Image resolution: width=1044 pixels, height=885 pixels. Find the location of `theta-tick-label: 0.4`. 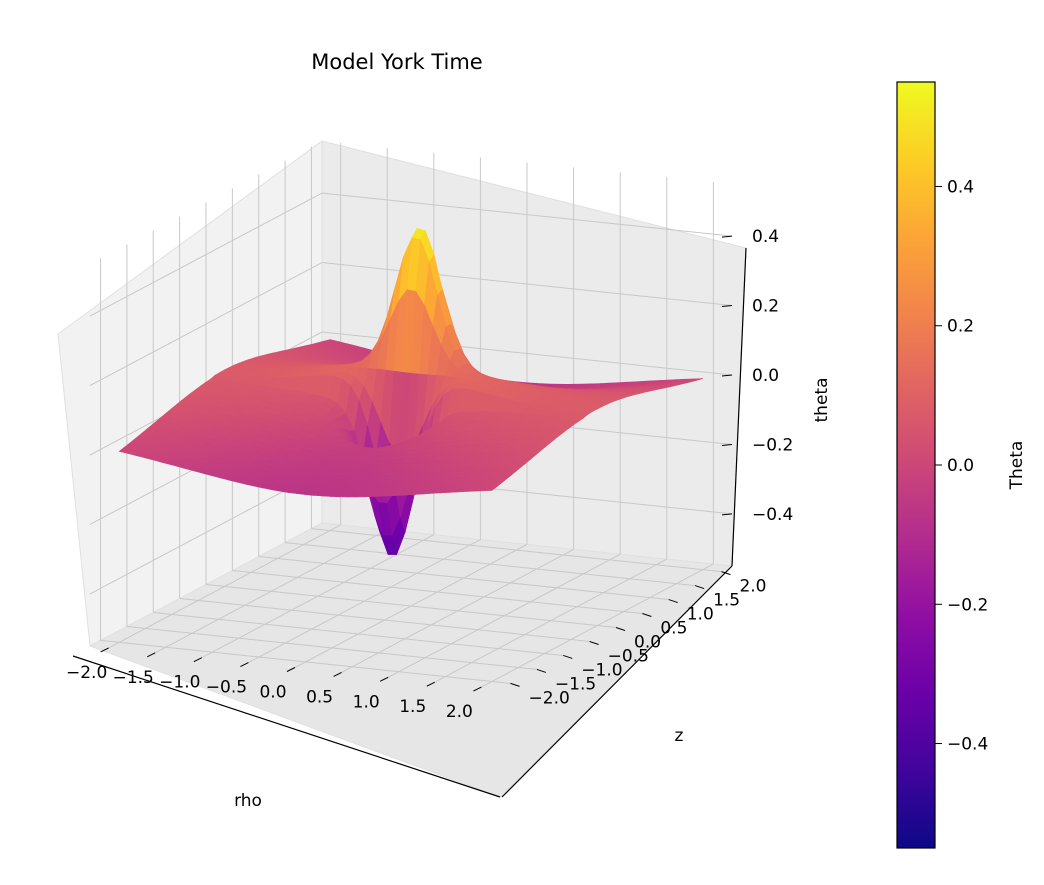

theta-tick-label: 0.4 is located at coordinates (765, 237).